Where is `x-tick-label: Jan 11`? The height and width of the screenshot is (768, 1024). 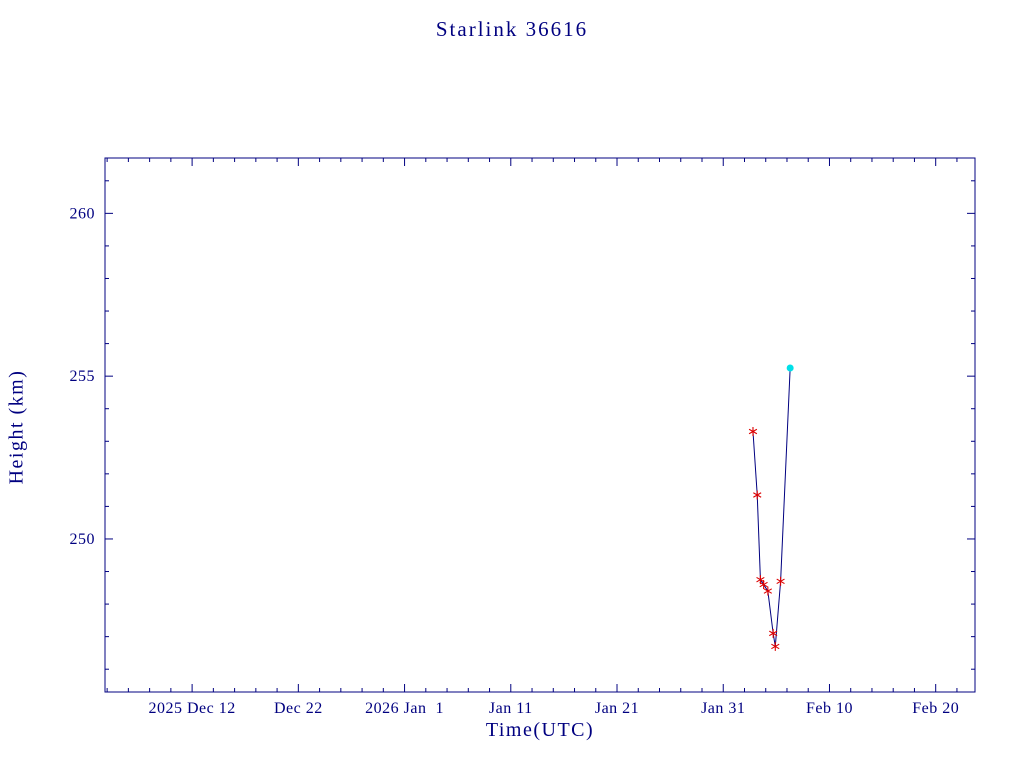
x-tick-label: Jan 11 is located at coordinates (511, 708).